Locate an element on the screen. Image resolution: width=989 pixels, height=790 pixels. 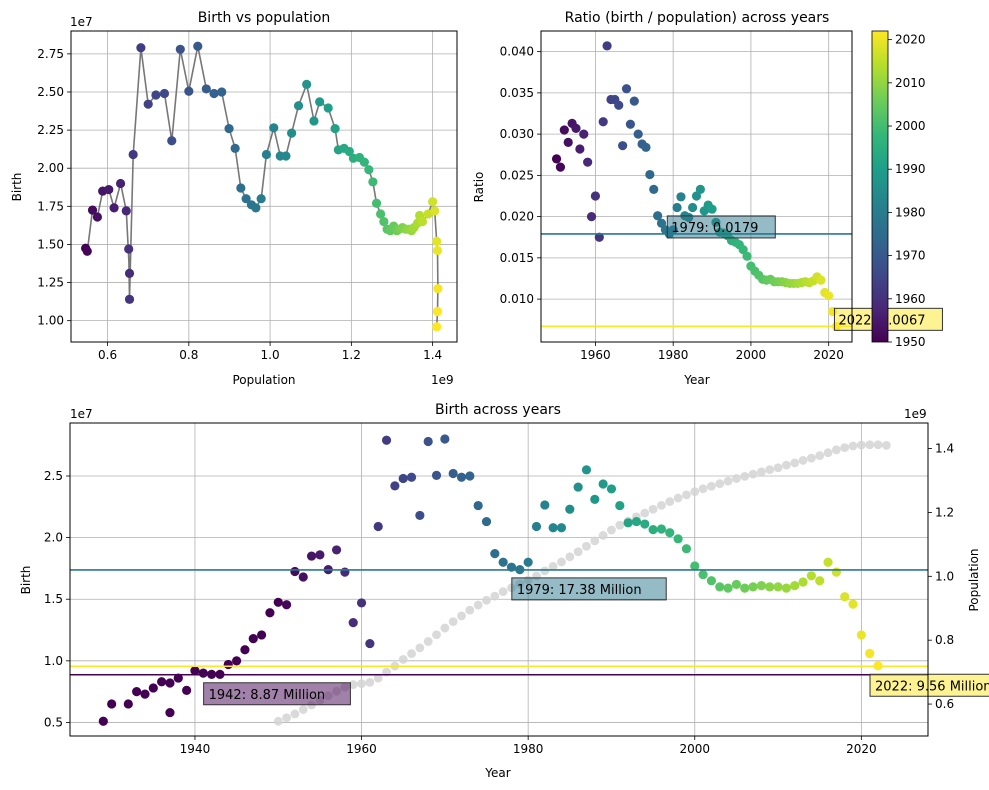
panel1-xtick-label: 1.4 is located at coordinates (432, 355).